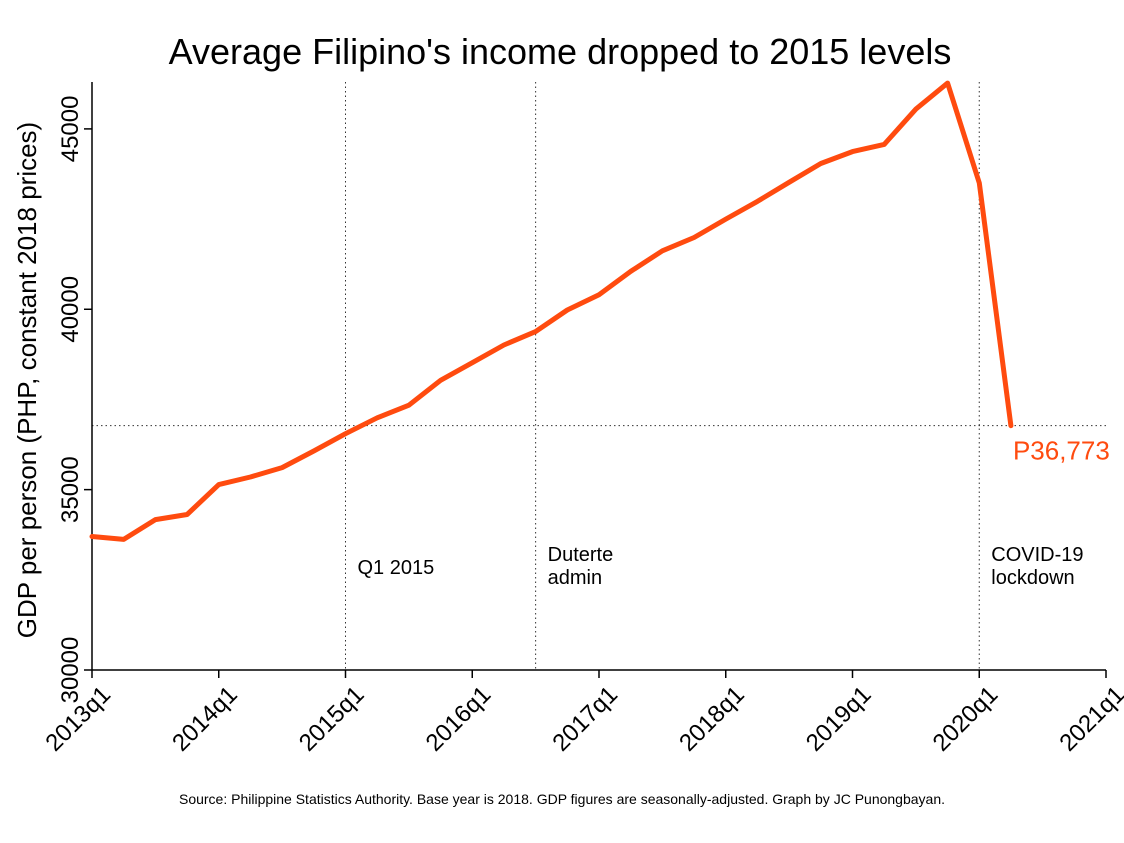 This screenshot has width=1124, height=843. What do you see at coordinates (70, 489) in the screenshot?
I see `y-tick-label: 35000` at bounding box center [70, 489].